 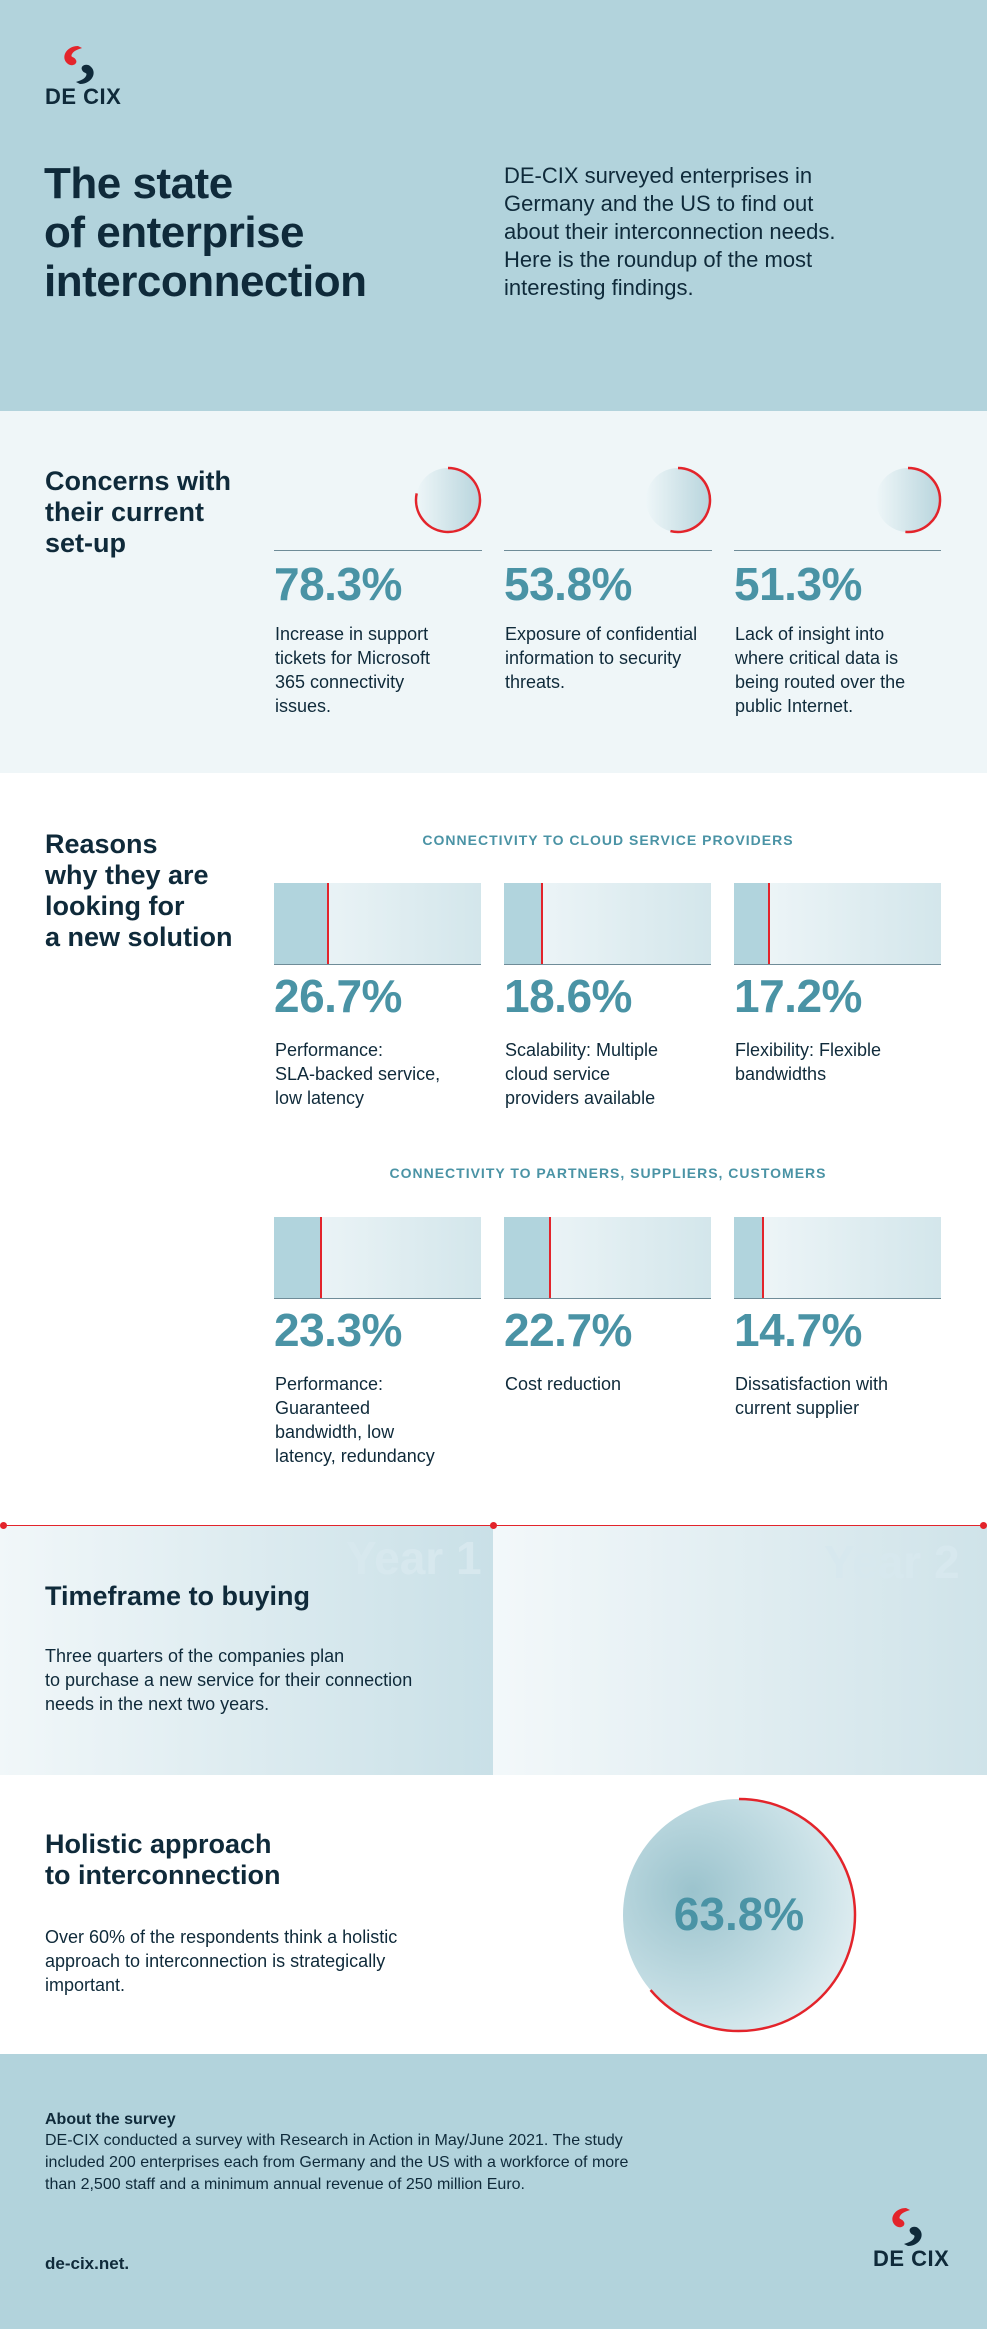 What do you see at coordinates (808, 1062) in the screenshot?
I see `reason-desc-3: Flexibility: Flexible bandwidths` at bounding box center [808, 1062].